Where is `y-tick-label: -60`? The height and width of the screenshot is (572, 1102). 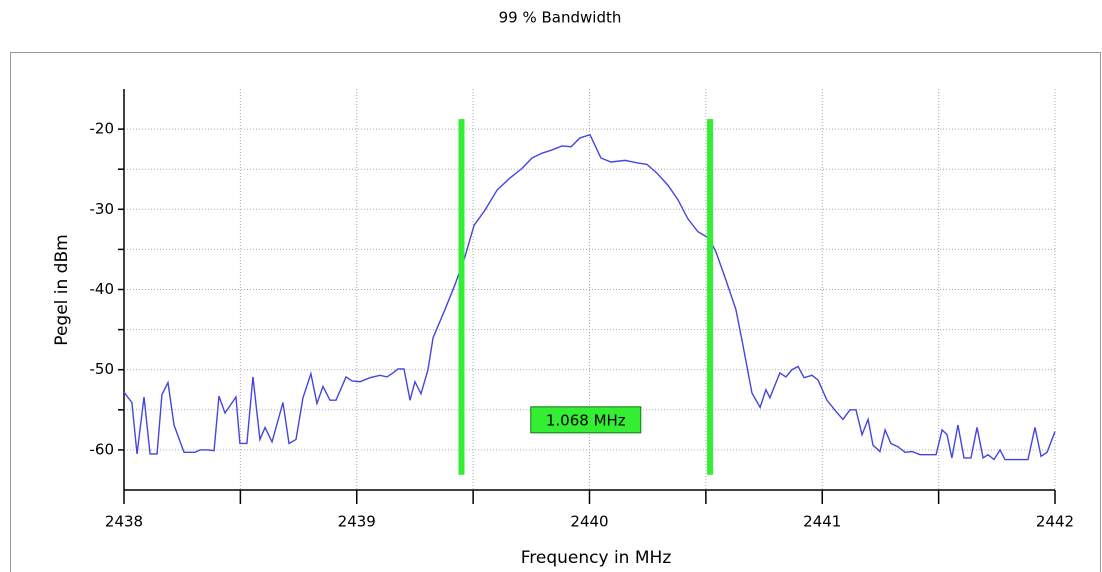 y-tick-label: -60 is located at coordinates (102, 449).